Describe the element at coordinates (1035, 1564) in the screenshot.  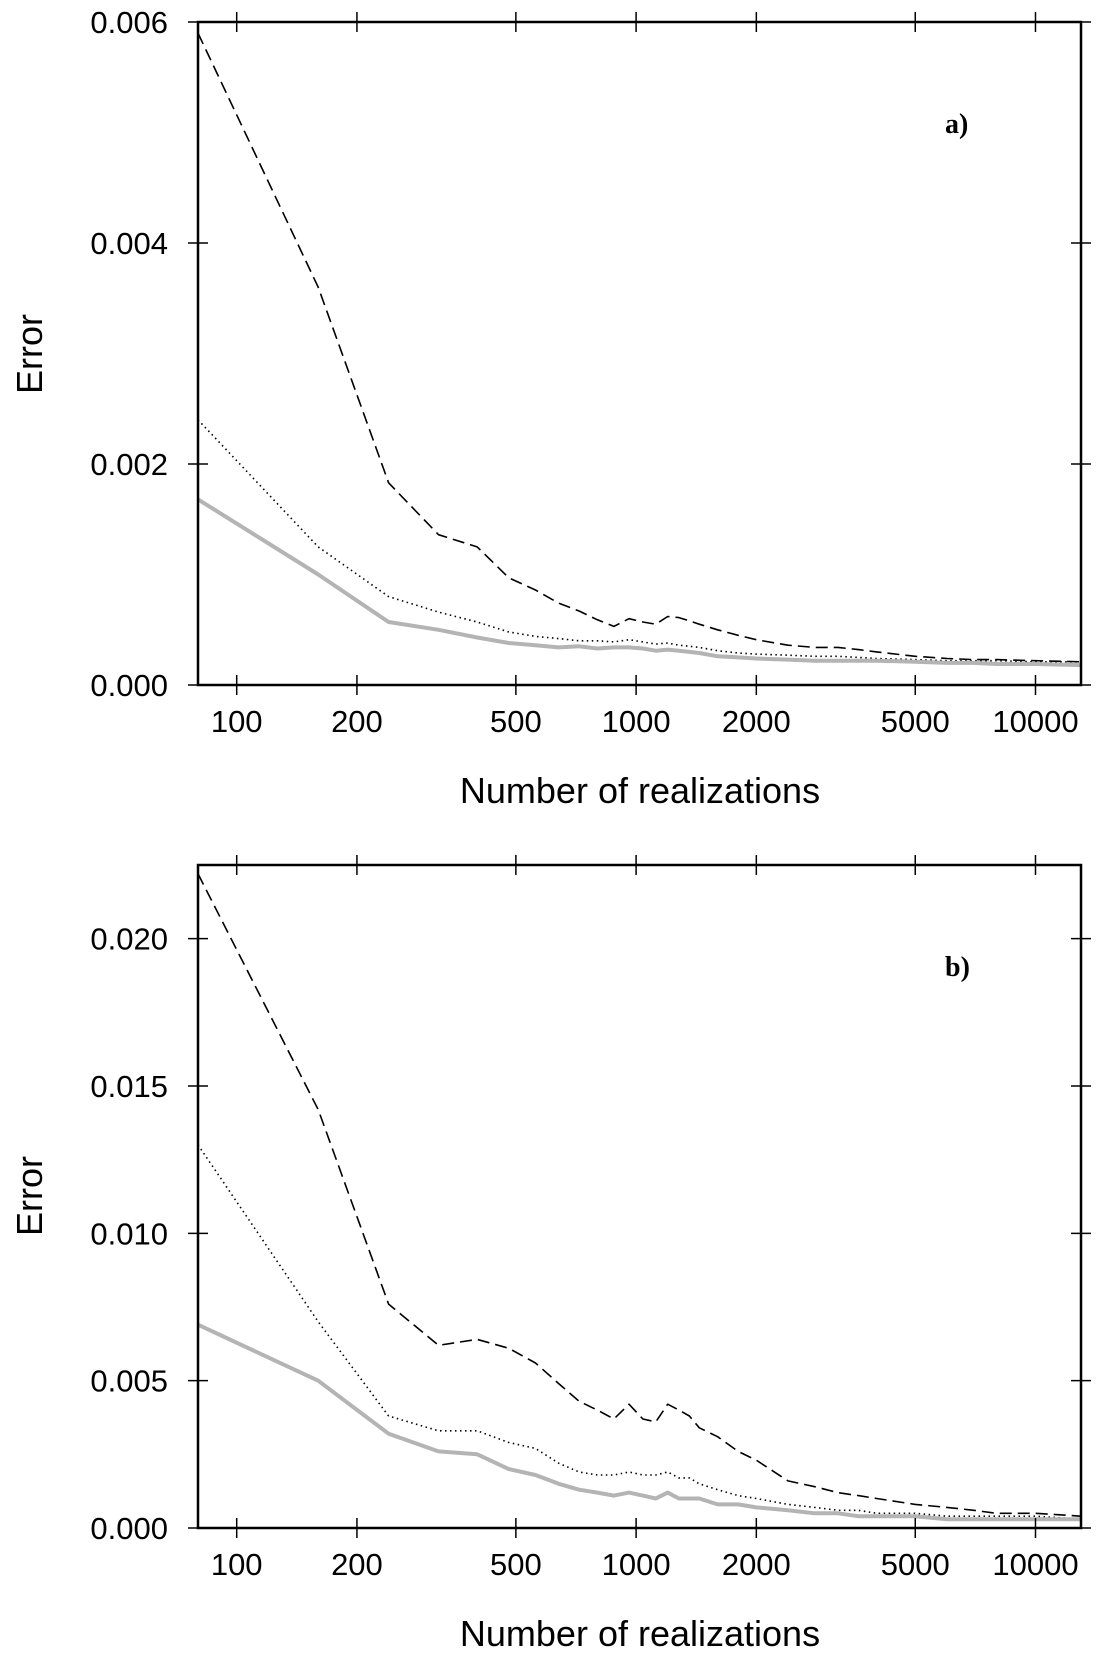
I see `panel-b-x-tick-label: 10000` at that location.